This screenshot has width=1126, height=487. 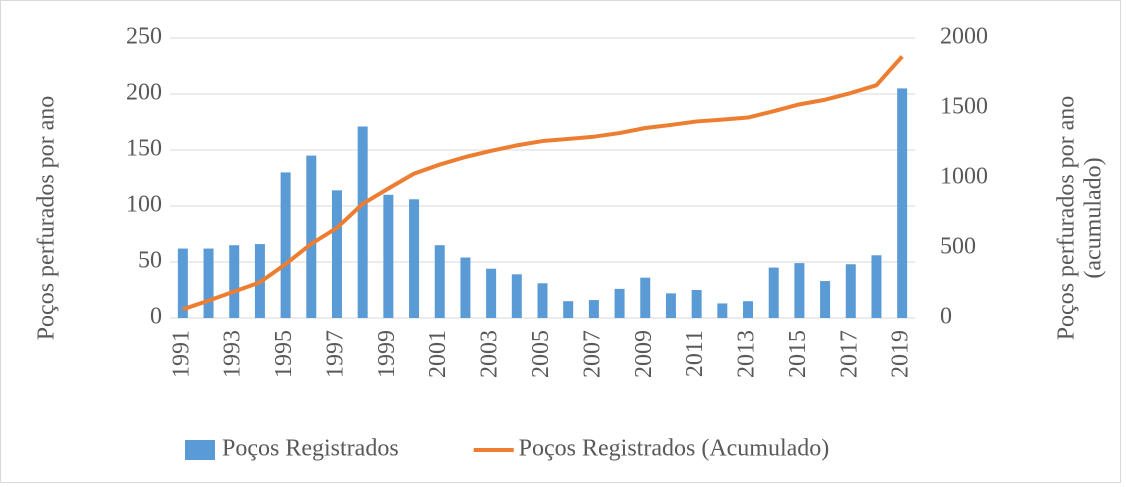 What do you see at coordinates (144, 93) in the screenshot?
I see `y-tick-label: 200` at bounding box center [144, 93].